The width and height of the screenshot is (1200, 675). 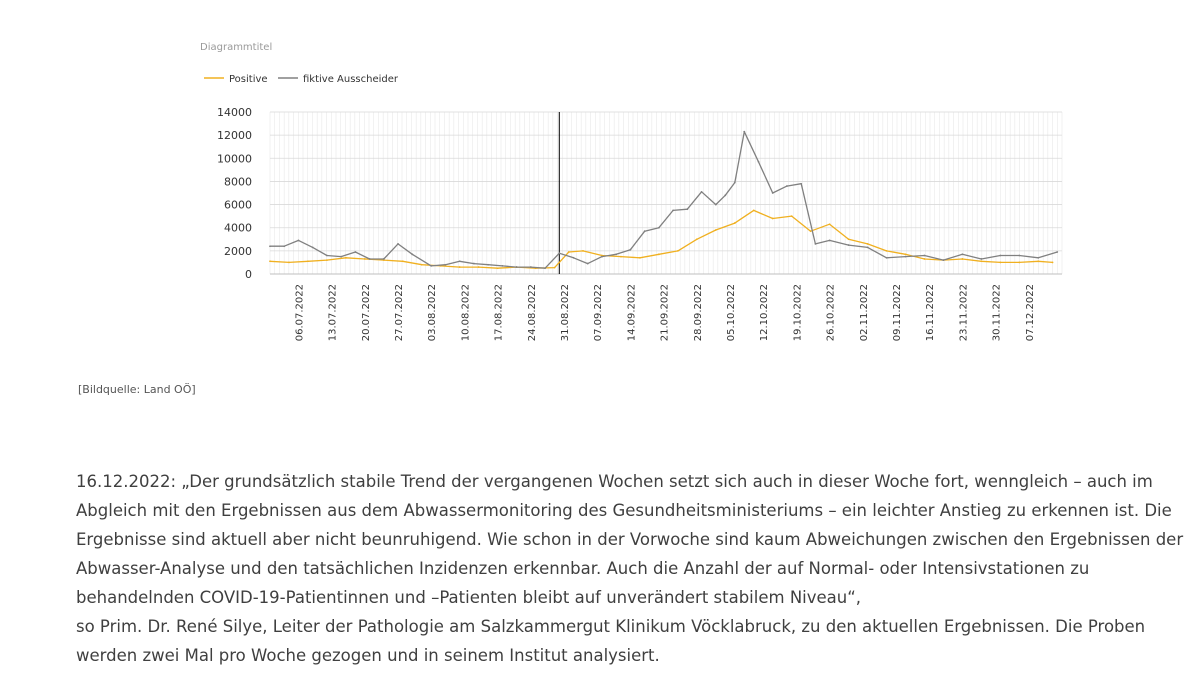 I want to click on x-tick-label: 30.11.2022, so click(x=997, y=312).